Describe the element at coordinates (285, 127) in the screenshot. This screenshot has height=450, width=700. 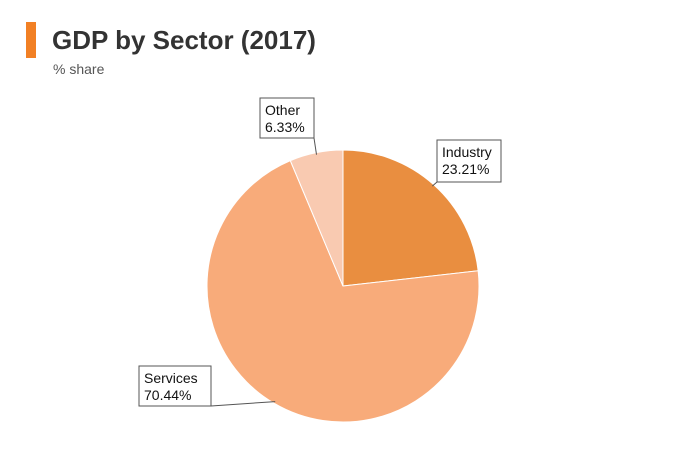
I see `data-label-value-other: 6.33%` at that location.